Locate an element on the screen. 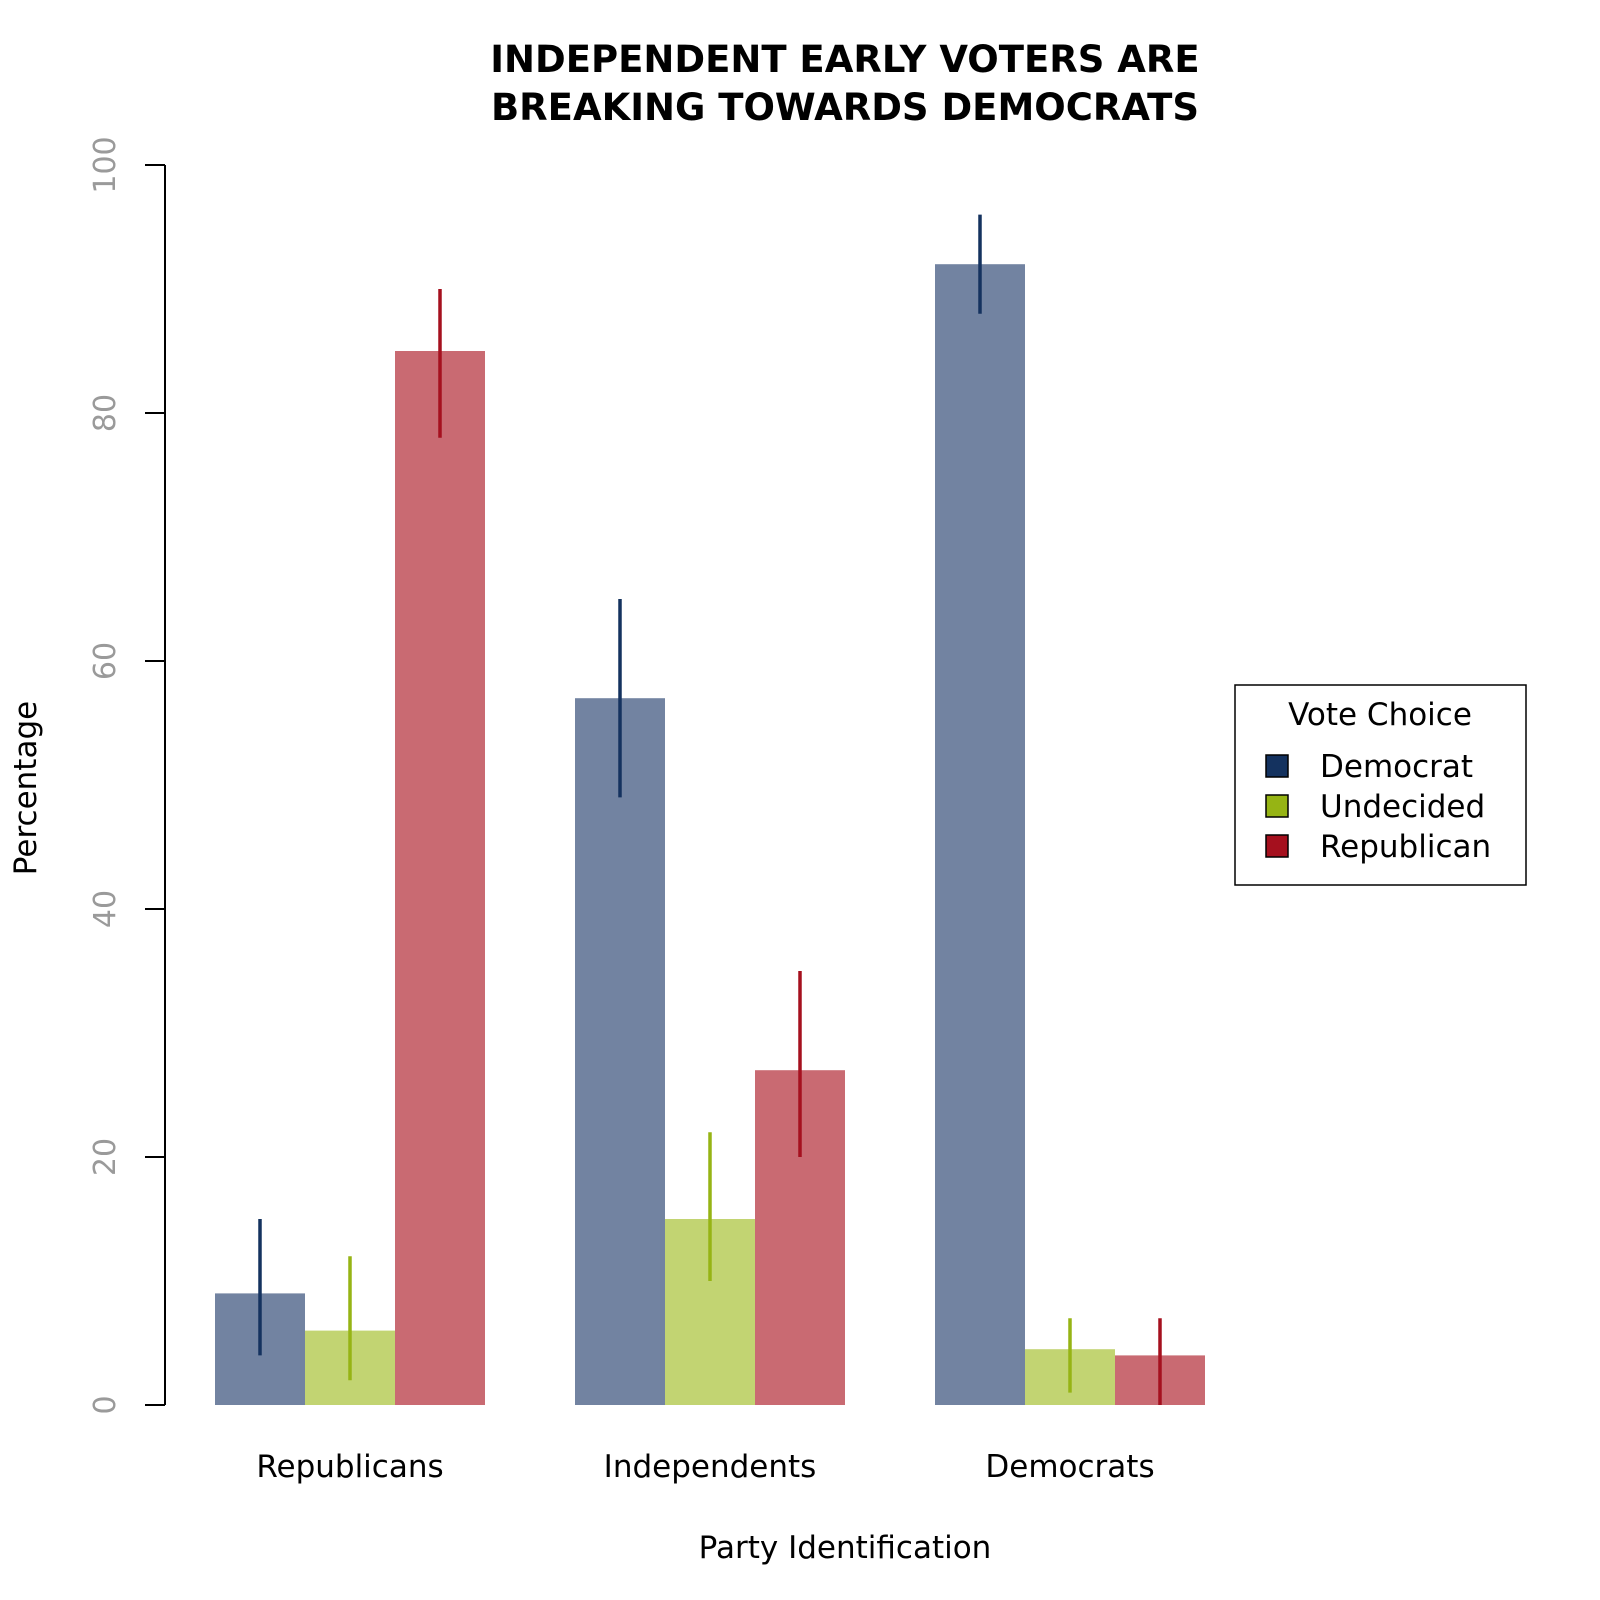  y-tick-label: 60 is located at coordinates (105, 661).